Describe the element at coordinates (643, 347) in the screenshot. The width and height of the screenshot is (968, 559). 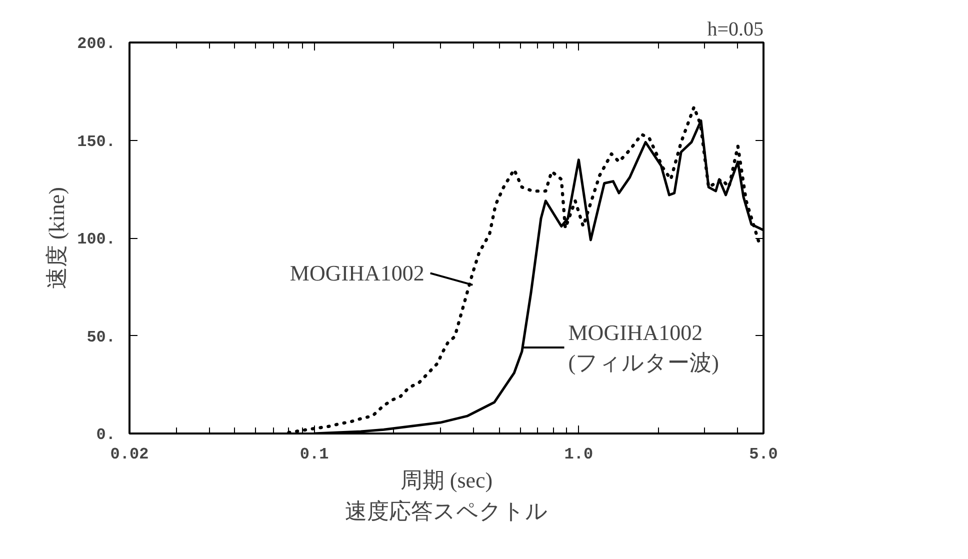
I see `annotation: MOGIHA1002 (フィルター波)` at that location.